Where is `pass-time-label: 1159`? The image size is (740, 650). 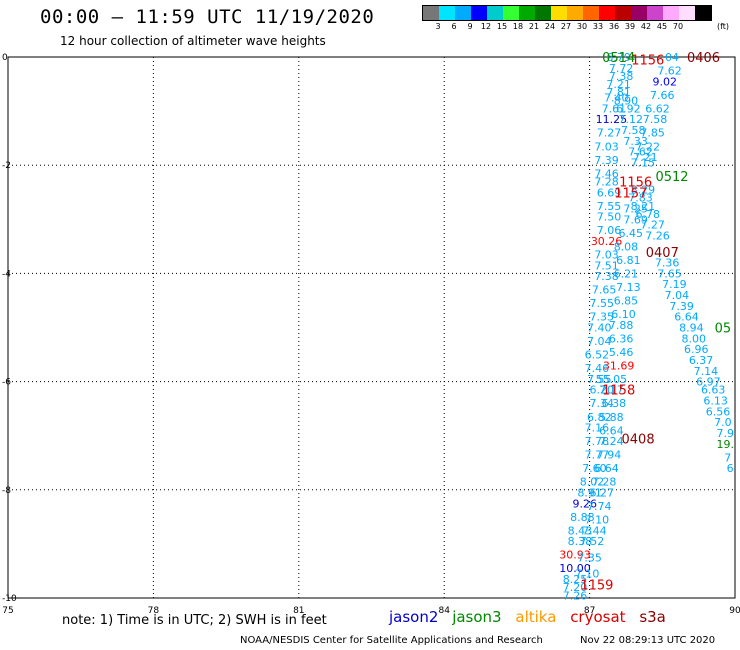
pass-time-label: 1159 is located at coordinates (596, 585).